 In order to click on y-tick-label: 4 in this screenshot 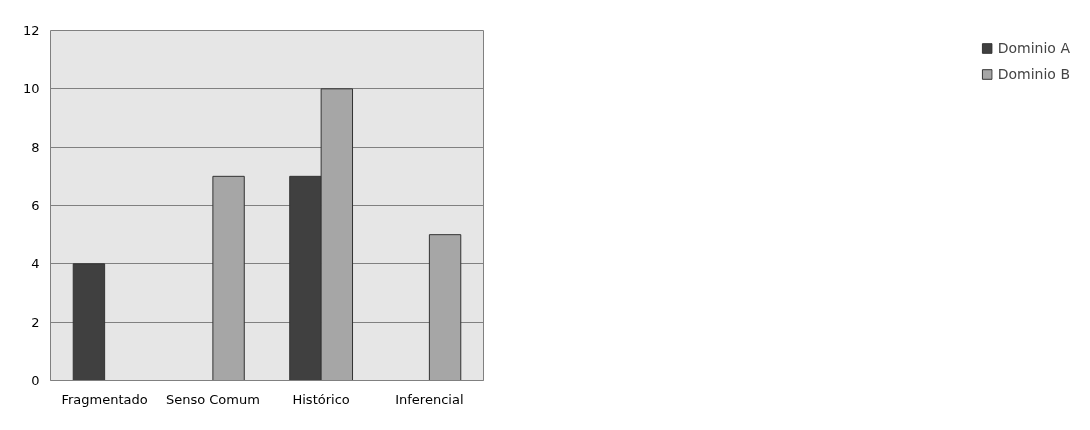, I will do `click(35, 264)`.